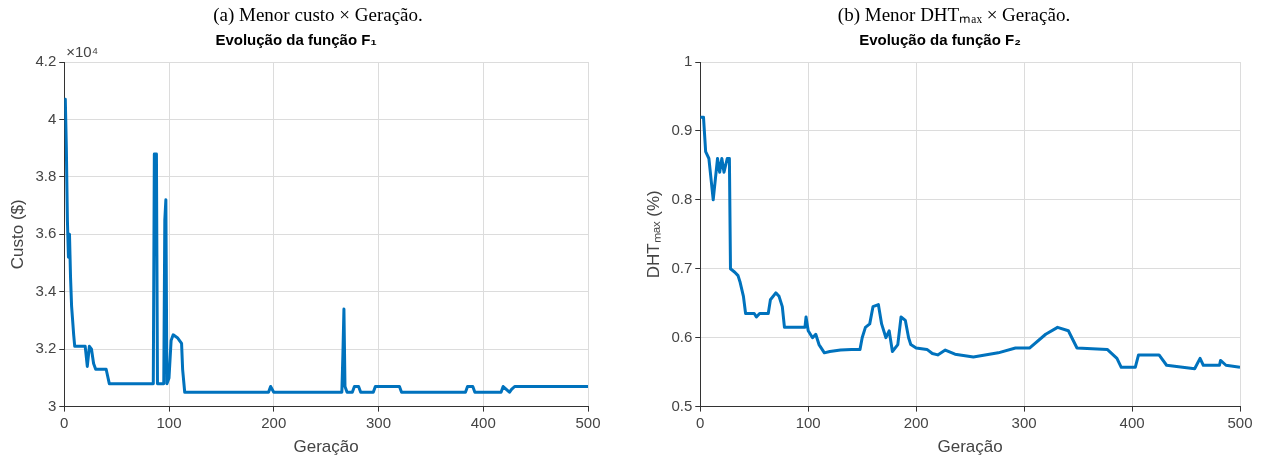 The width and height of the screenshot is (1272, 462). I want to click on y-tick-label: 3.8, so click(46, 176).